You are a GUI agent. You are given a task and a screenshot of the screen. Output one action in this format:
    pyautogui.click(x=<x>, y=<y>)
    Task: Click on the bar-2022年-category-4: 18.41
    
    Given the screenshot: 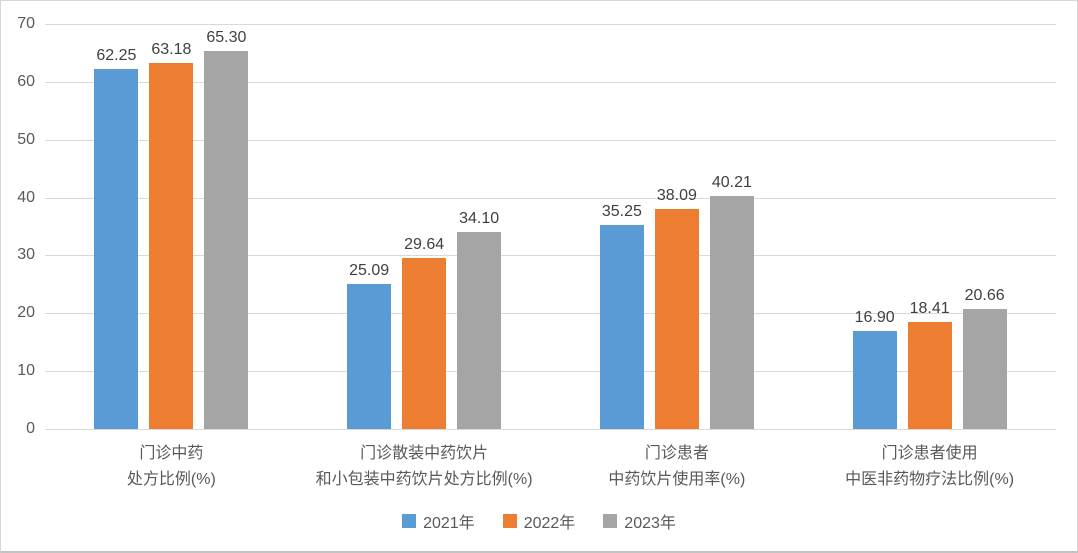 What is the action you would take?
    pyautogui.click(x=929, y=364)
    